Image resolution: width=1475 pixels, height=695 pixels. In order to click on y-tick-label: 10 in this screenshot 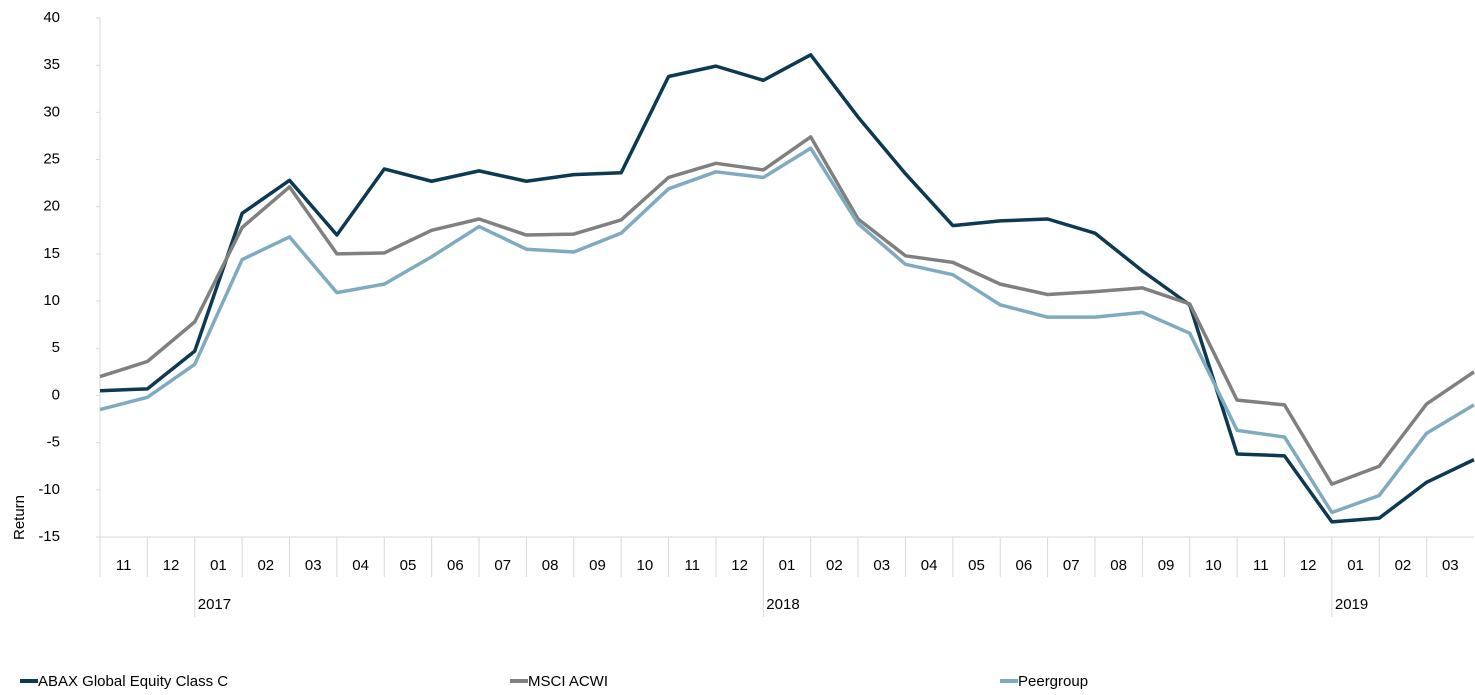, I will do `click(51, 300)`.